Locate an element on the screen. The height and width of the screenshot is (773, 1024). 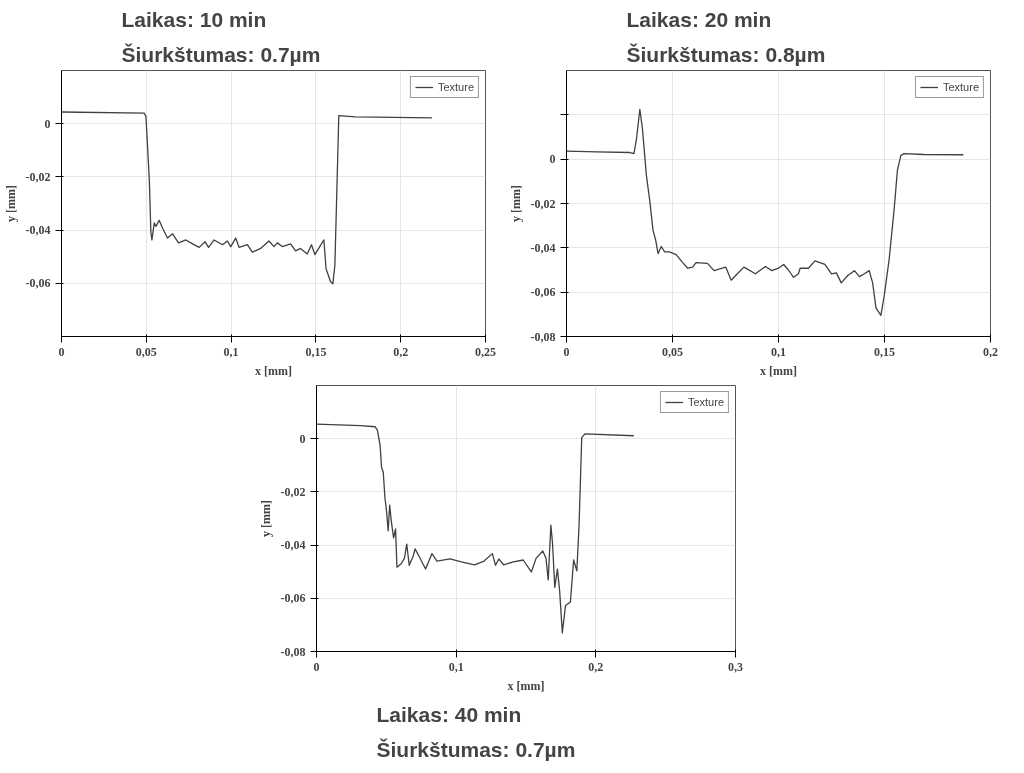
chart-subtitle: Šiurkštumas: 0.8µm is located at coordinates (726, 54).